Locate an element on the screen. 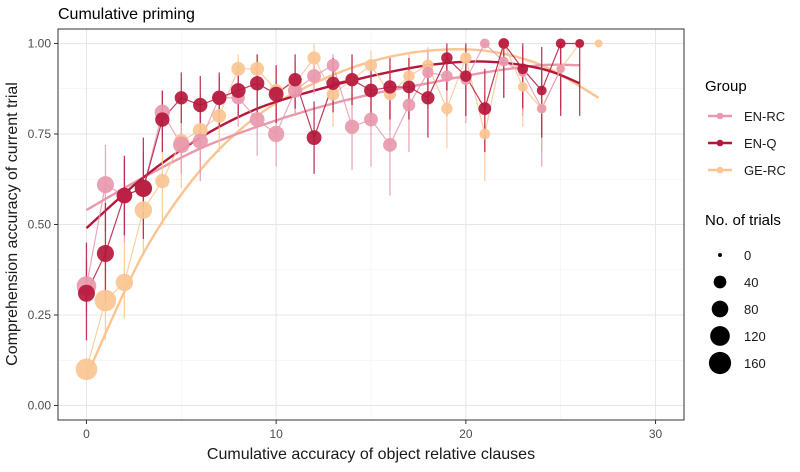 This screenshot has width=800, height=472. y-axis-ticks: 0.00 0.25 0.50 0.75 1.00 is located at coordinates (43, 224).